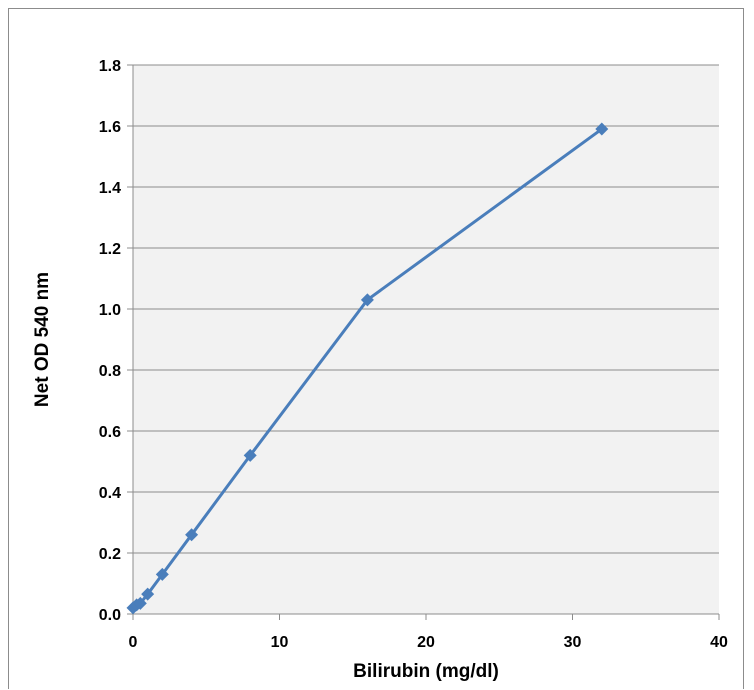 The width and height of the screenshot is (754, 690). I want to click on y-tick-label: 0.6, so click(110, 432).